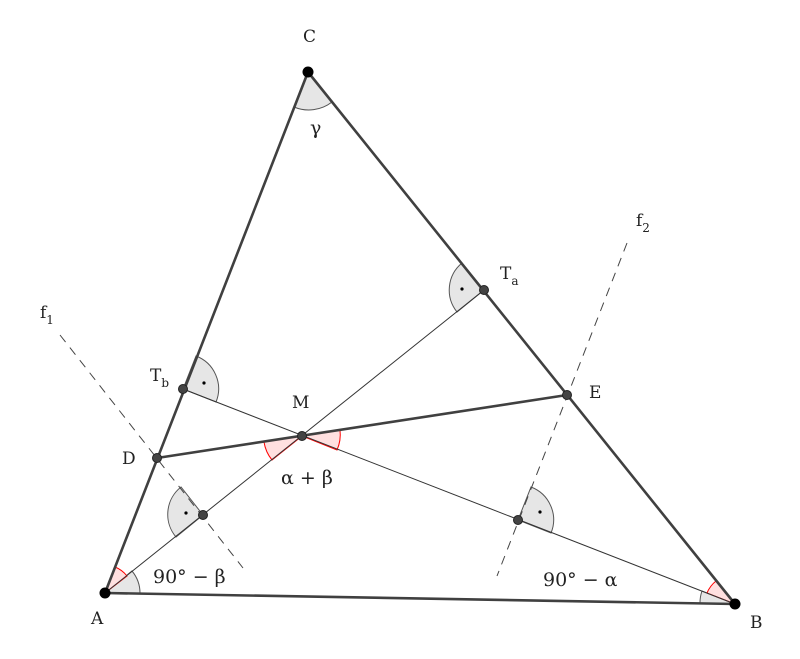  Describe the element at coordinates (189, 577) in the screenshot. I see `label-angle-a: 90° − β` at that location.